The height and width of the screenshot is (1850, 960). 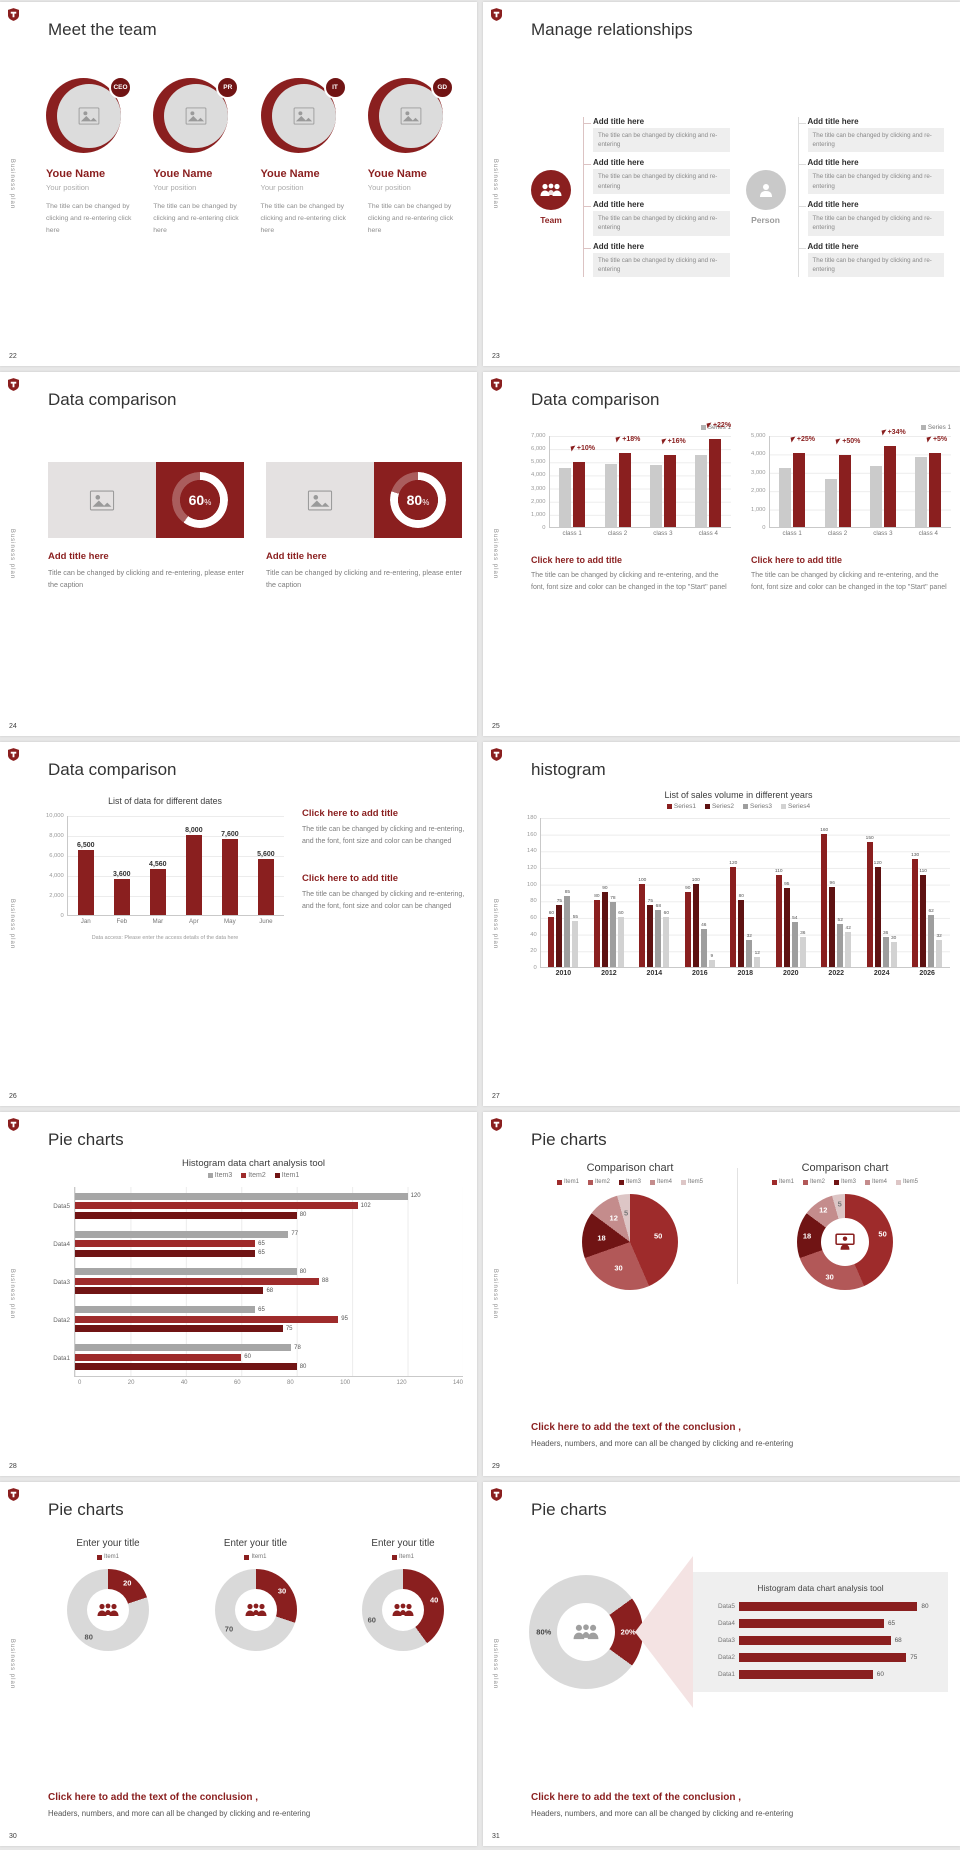 I want to click on cc-bar: 5,600, so click(x=266, y=883).